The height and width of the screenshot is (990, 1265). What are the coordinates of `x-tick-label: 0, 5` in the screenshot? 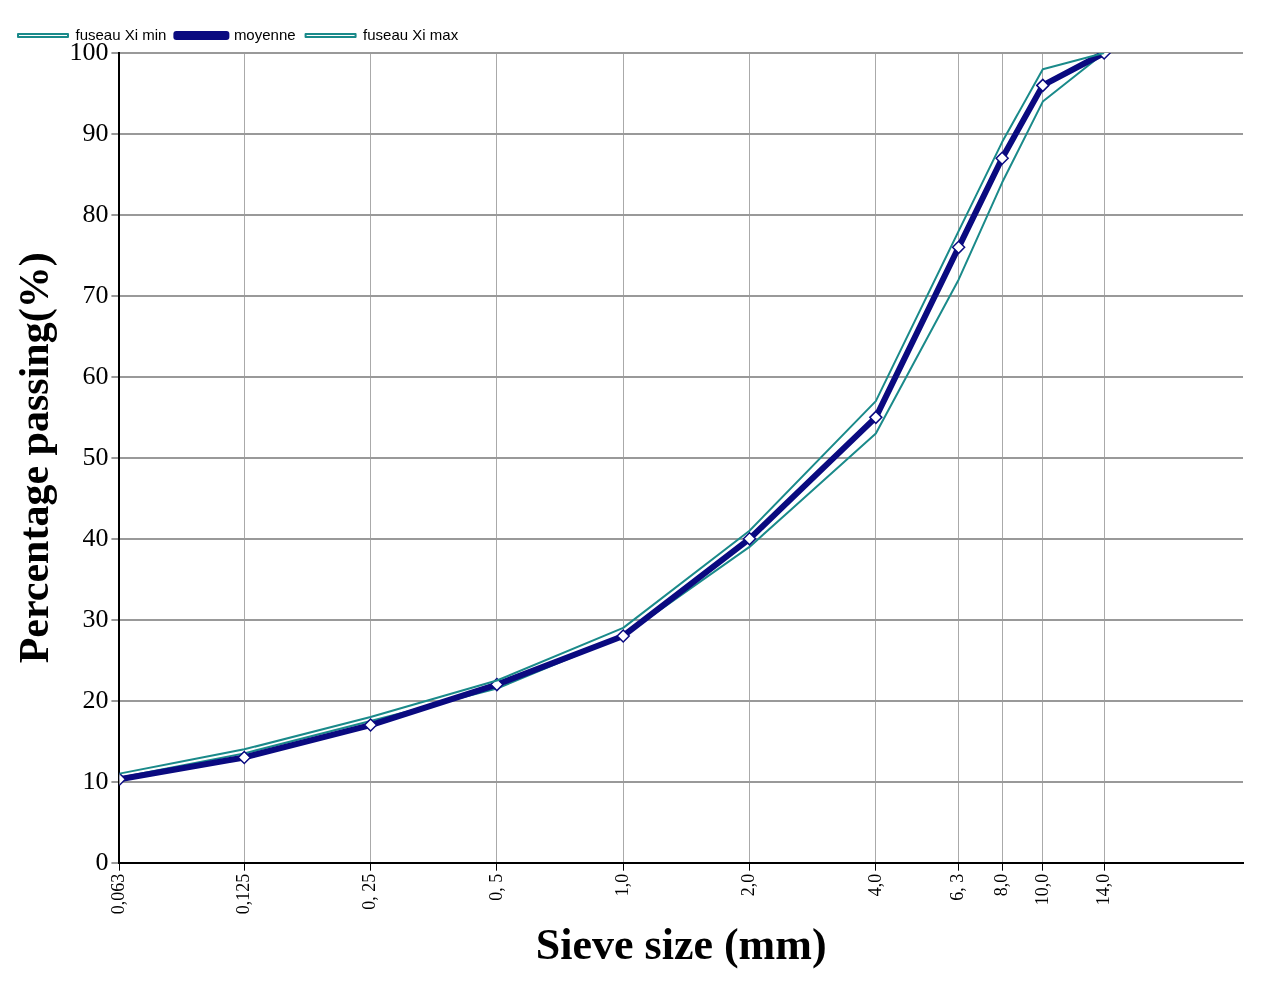 It's located at (495, 887).